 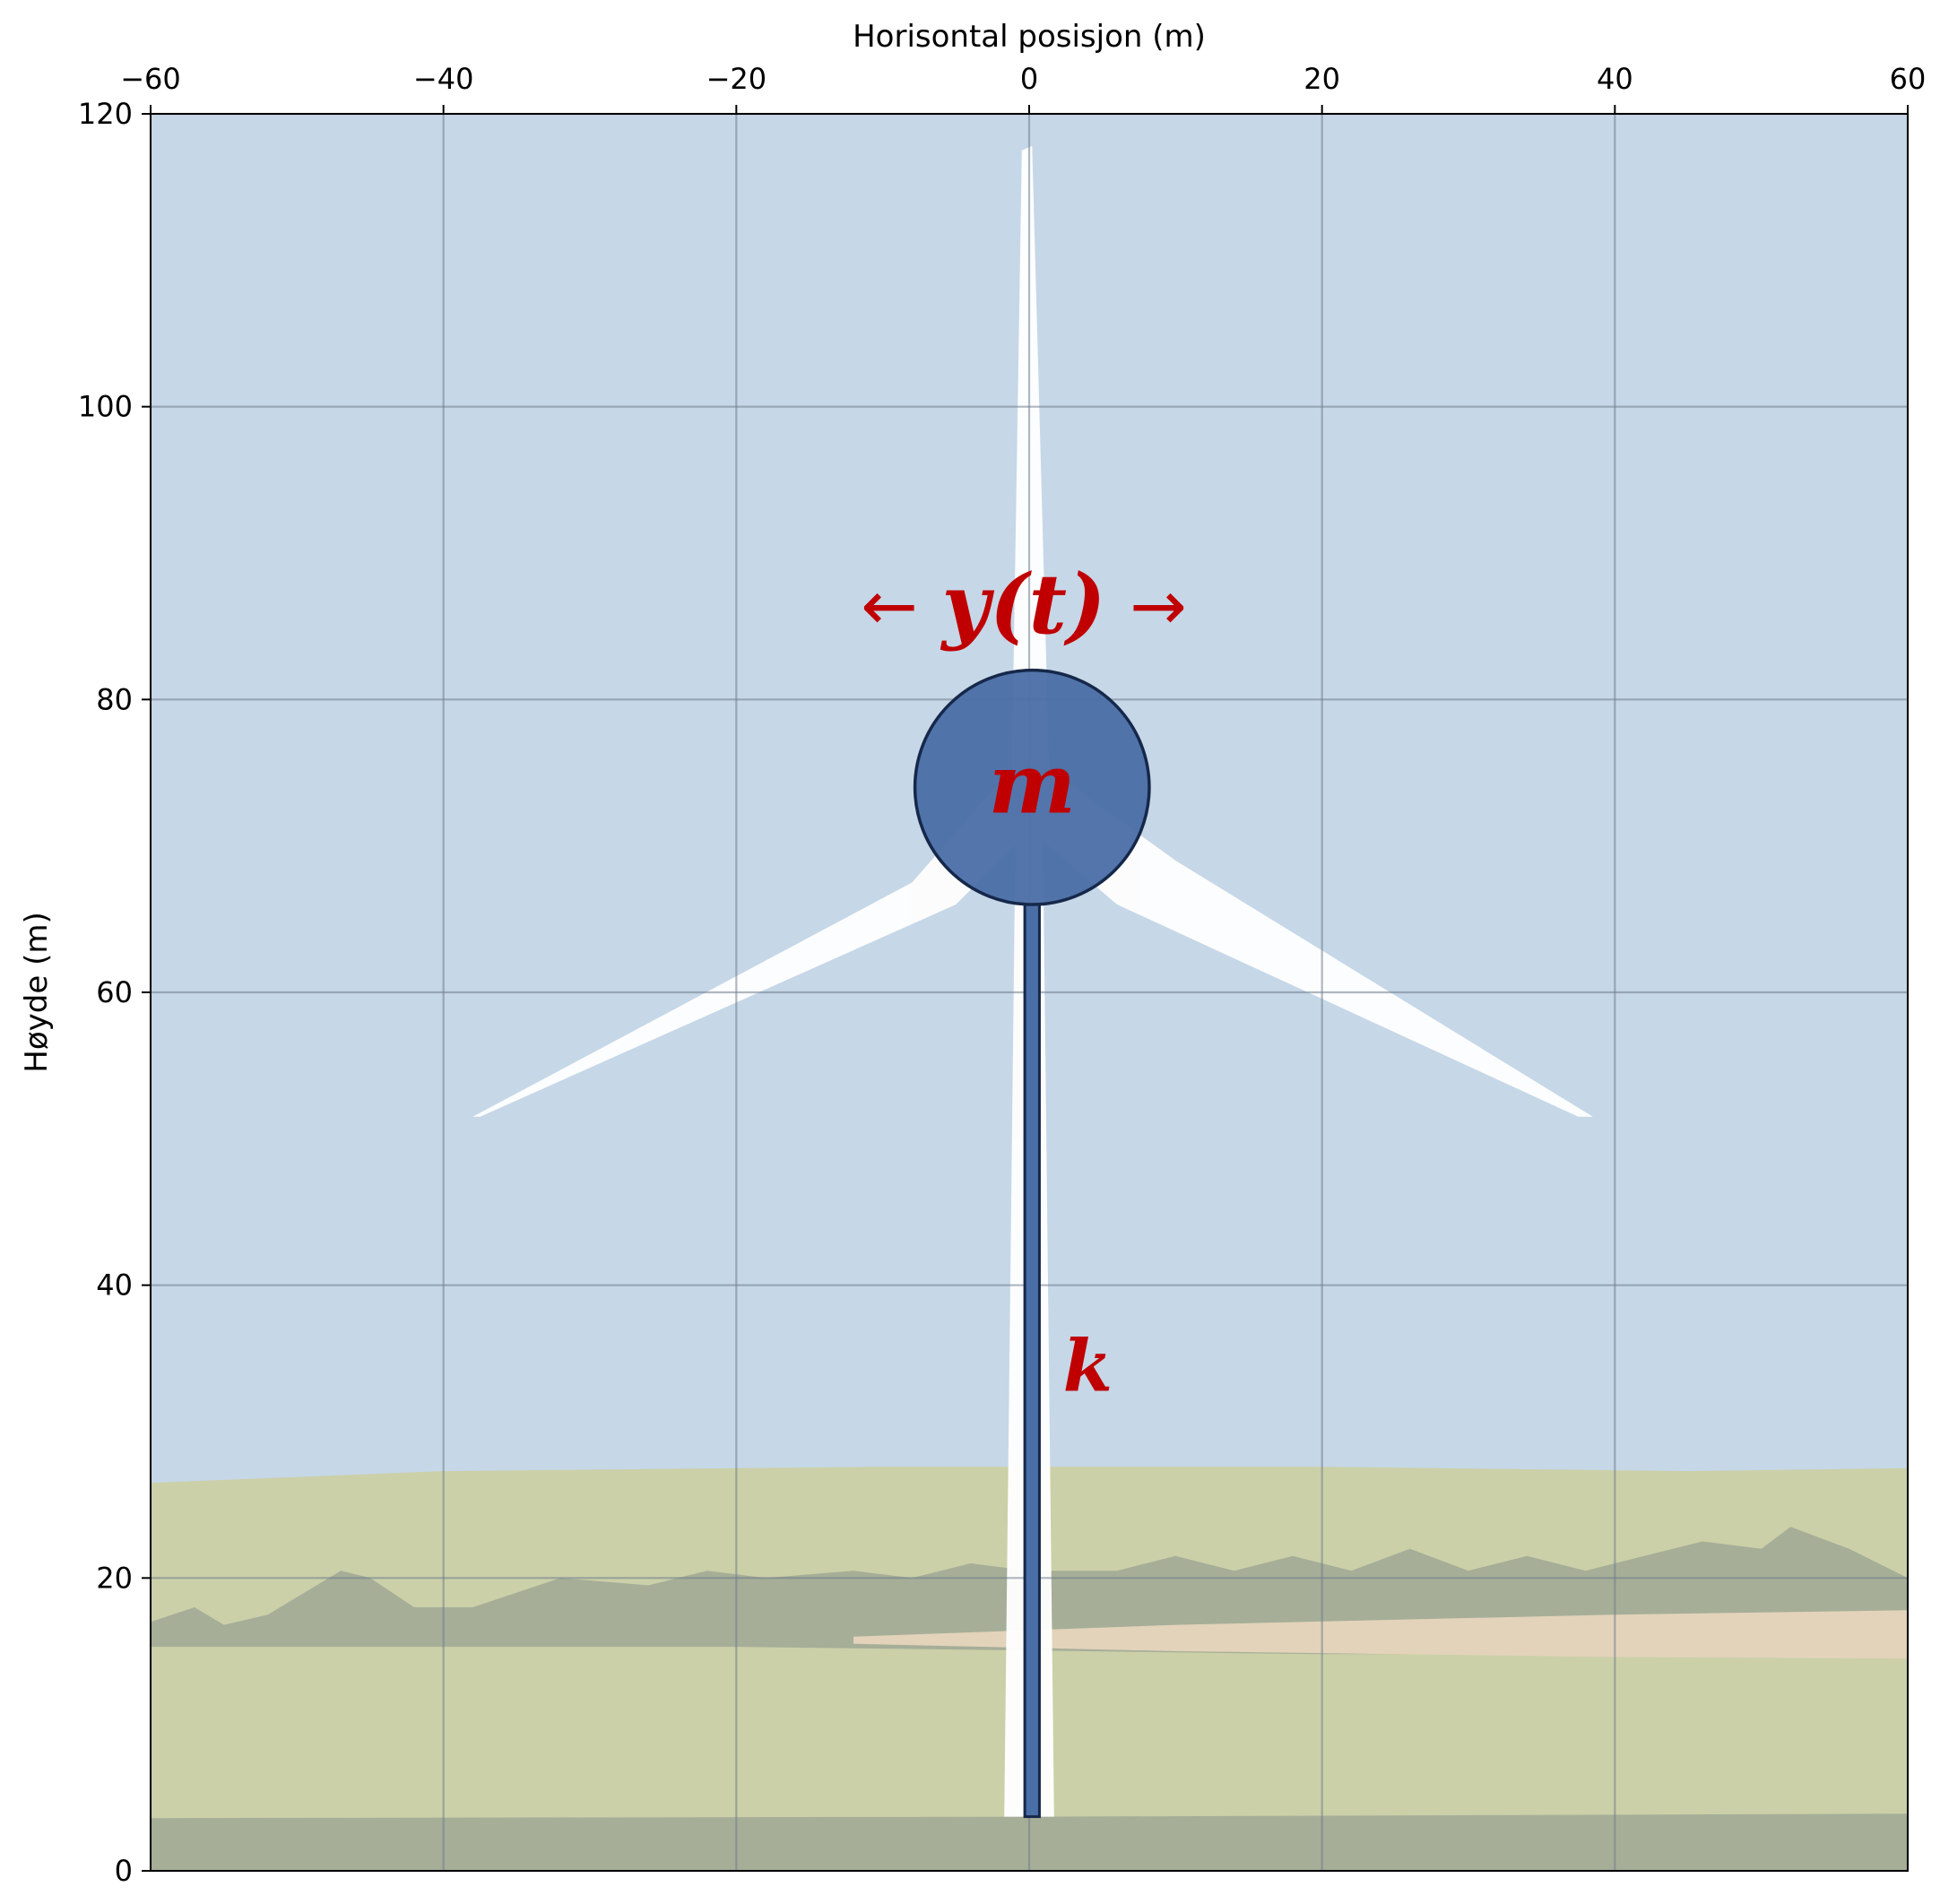 I want to click on y-axis-ticks: 0 20 40 60 80 100 120, so click(x=115, y=993).